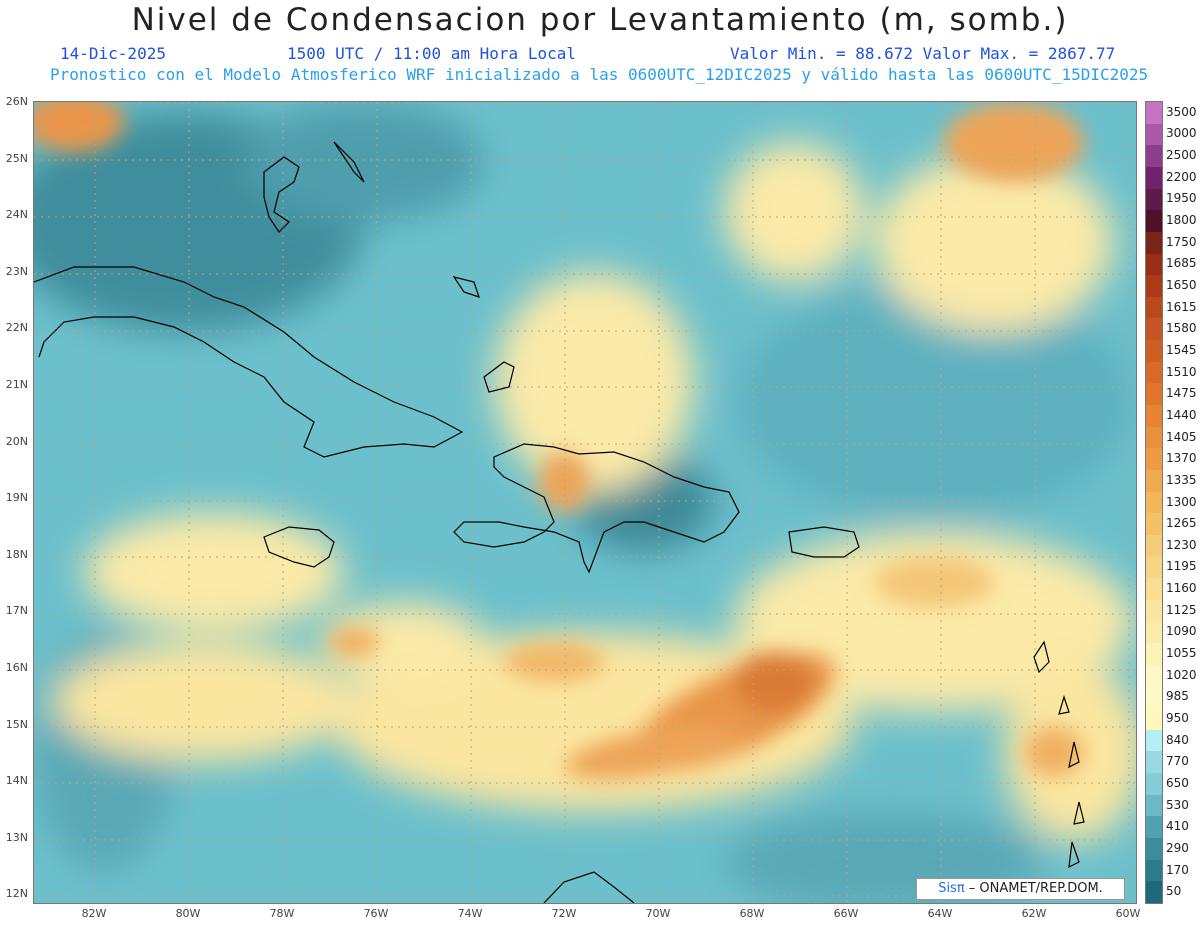 The image size is (1200, 927). Describe the element at coordinates (940, 913) in the screenshot. I see `lon-tick-label: 64W` at that location.